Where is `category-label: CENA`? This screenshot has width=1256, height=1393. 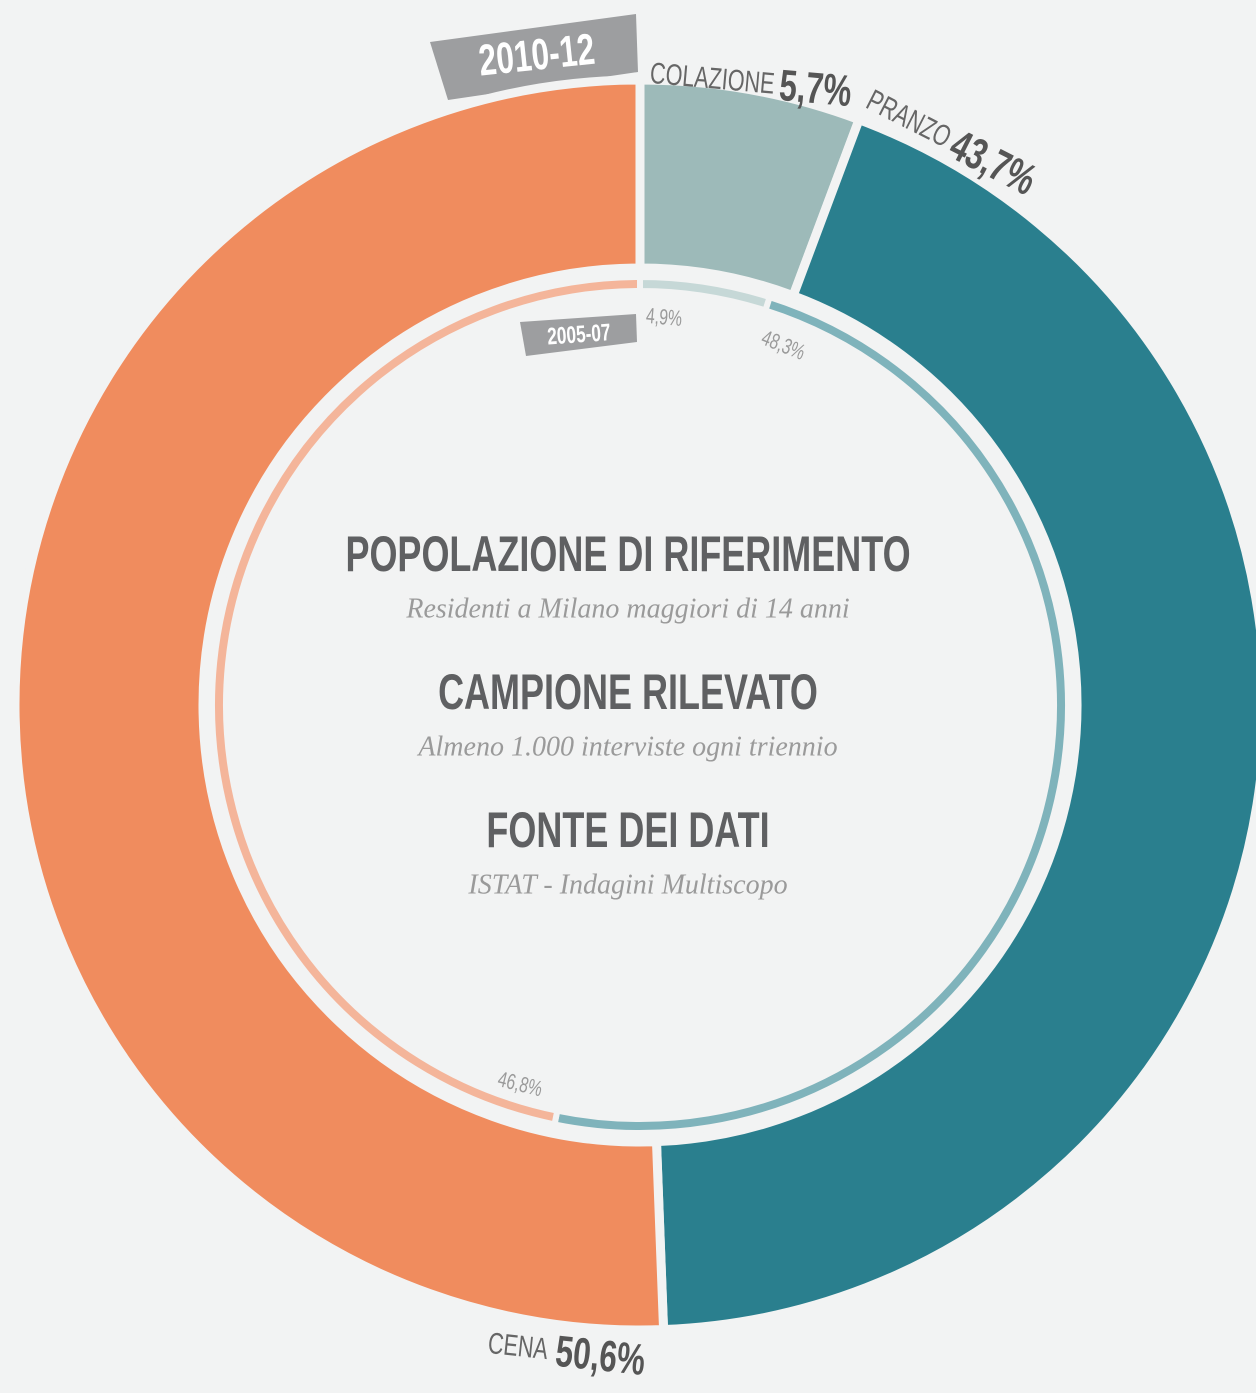 category-label: CENA is located at coordinates (518, 1345).